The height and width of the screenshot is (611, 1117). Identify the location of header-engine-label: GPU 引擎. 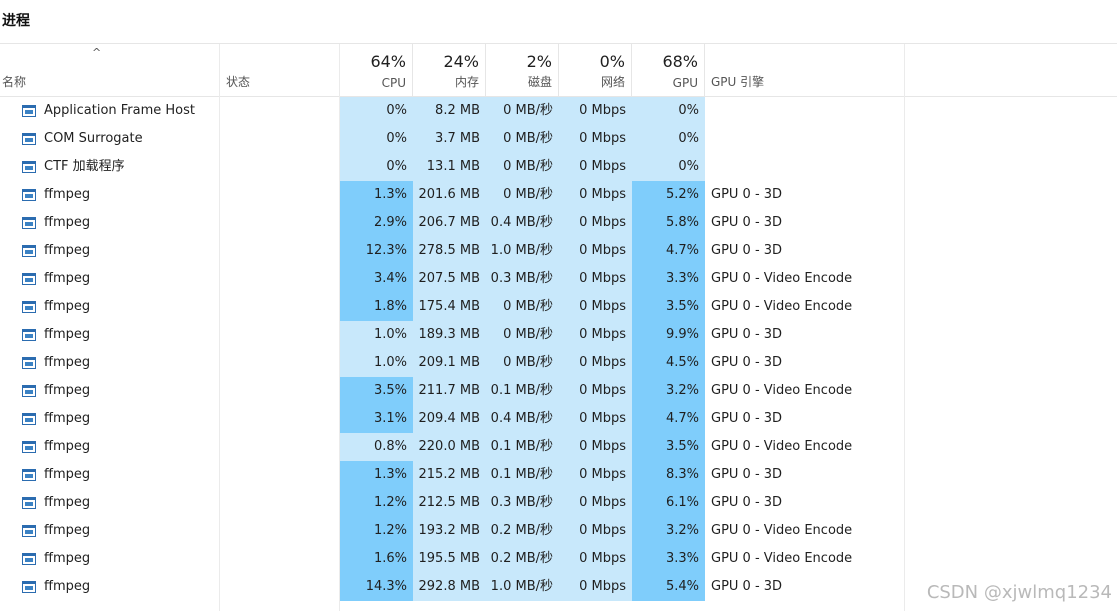
(738, 82).